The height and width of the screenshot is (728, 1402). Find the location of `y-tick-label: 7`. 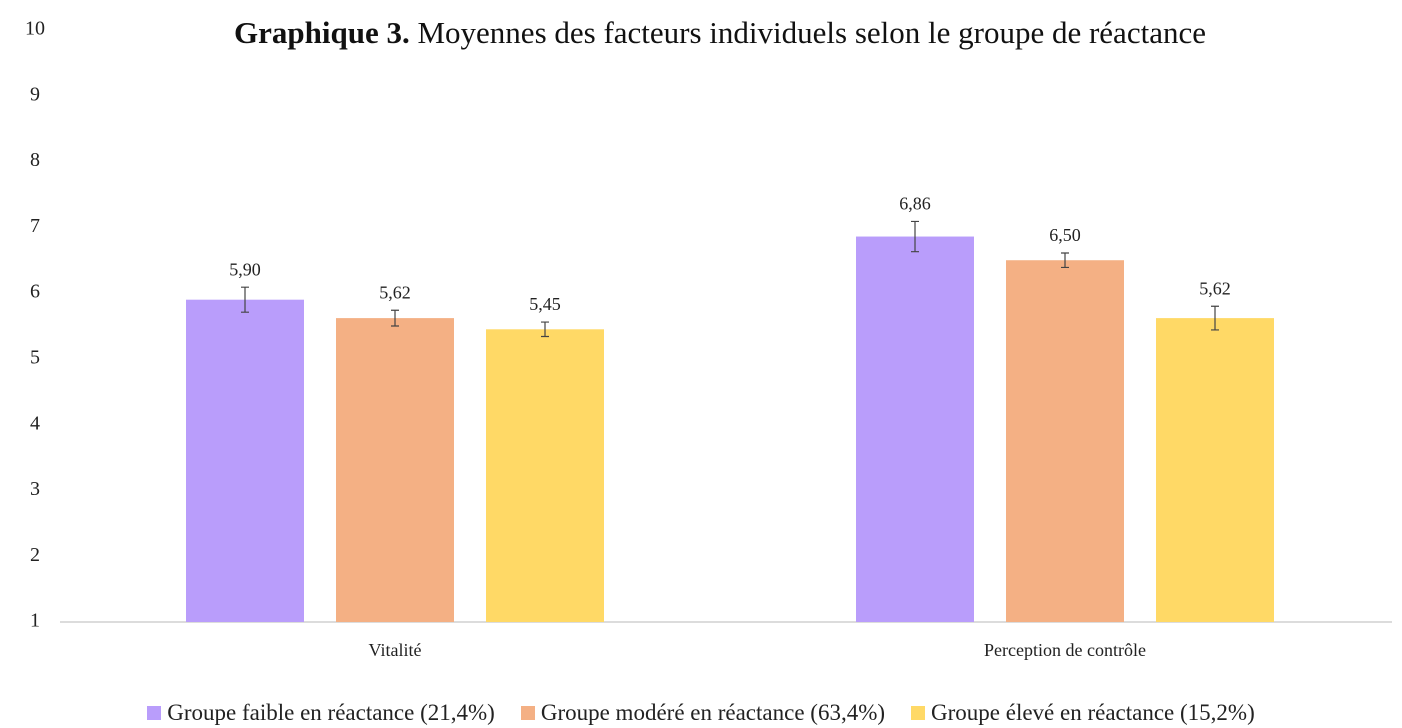

y-tick-label: 7 is located at coordinates (35, 226).